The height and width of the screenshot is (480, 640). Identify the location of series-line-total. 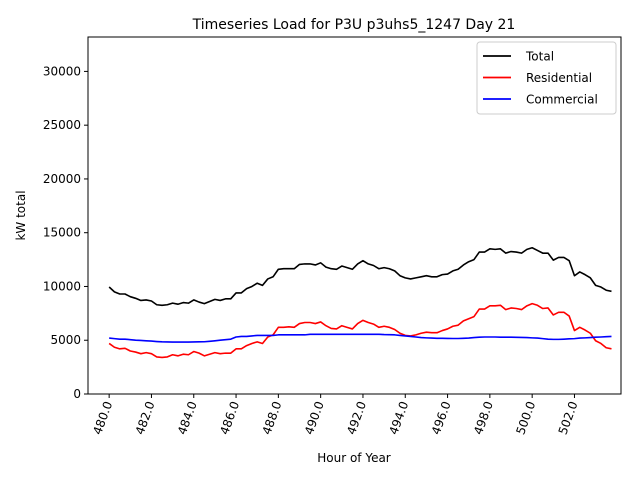
(360, 276).